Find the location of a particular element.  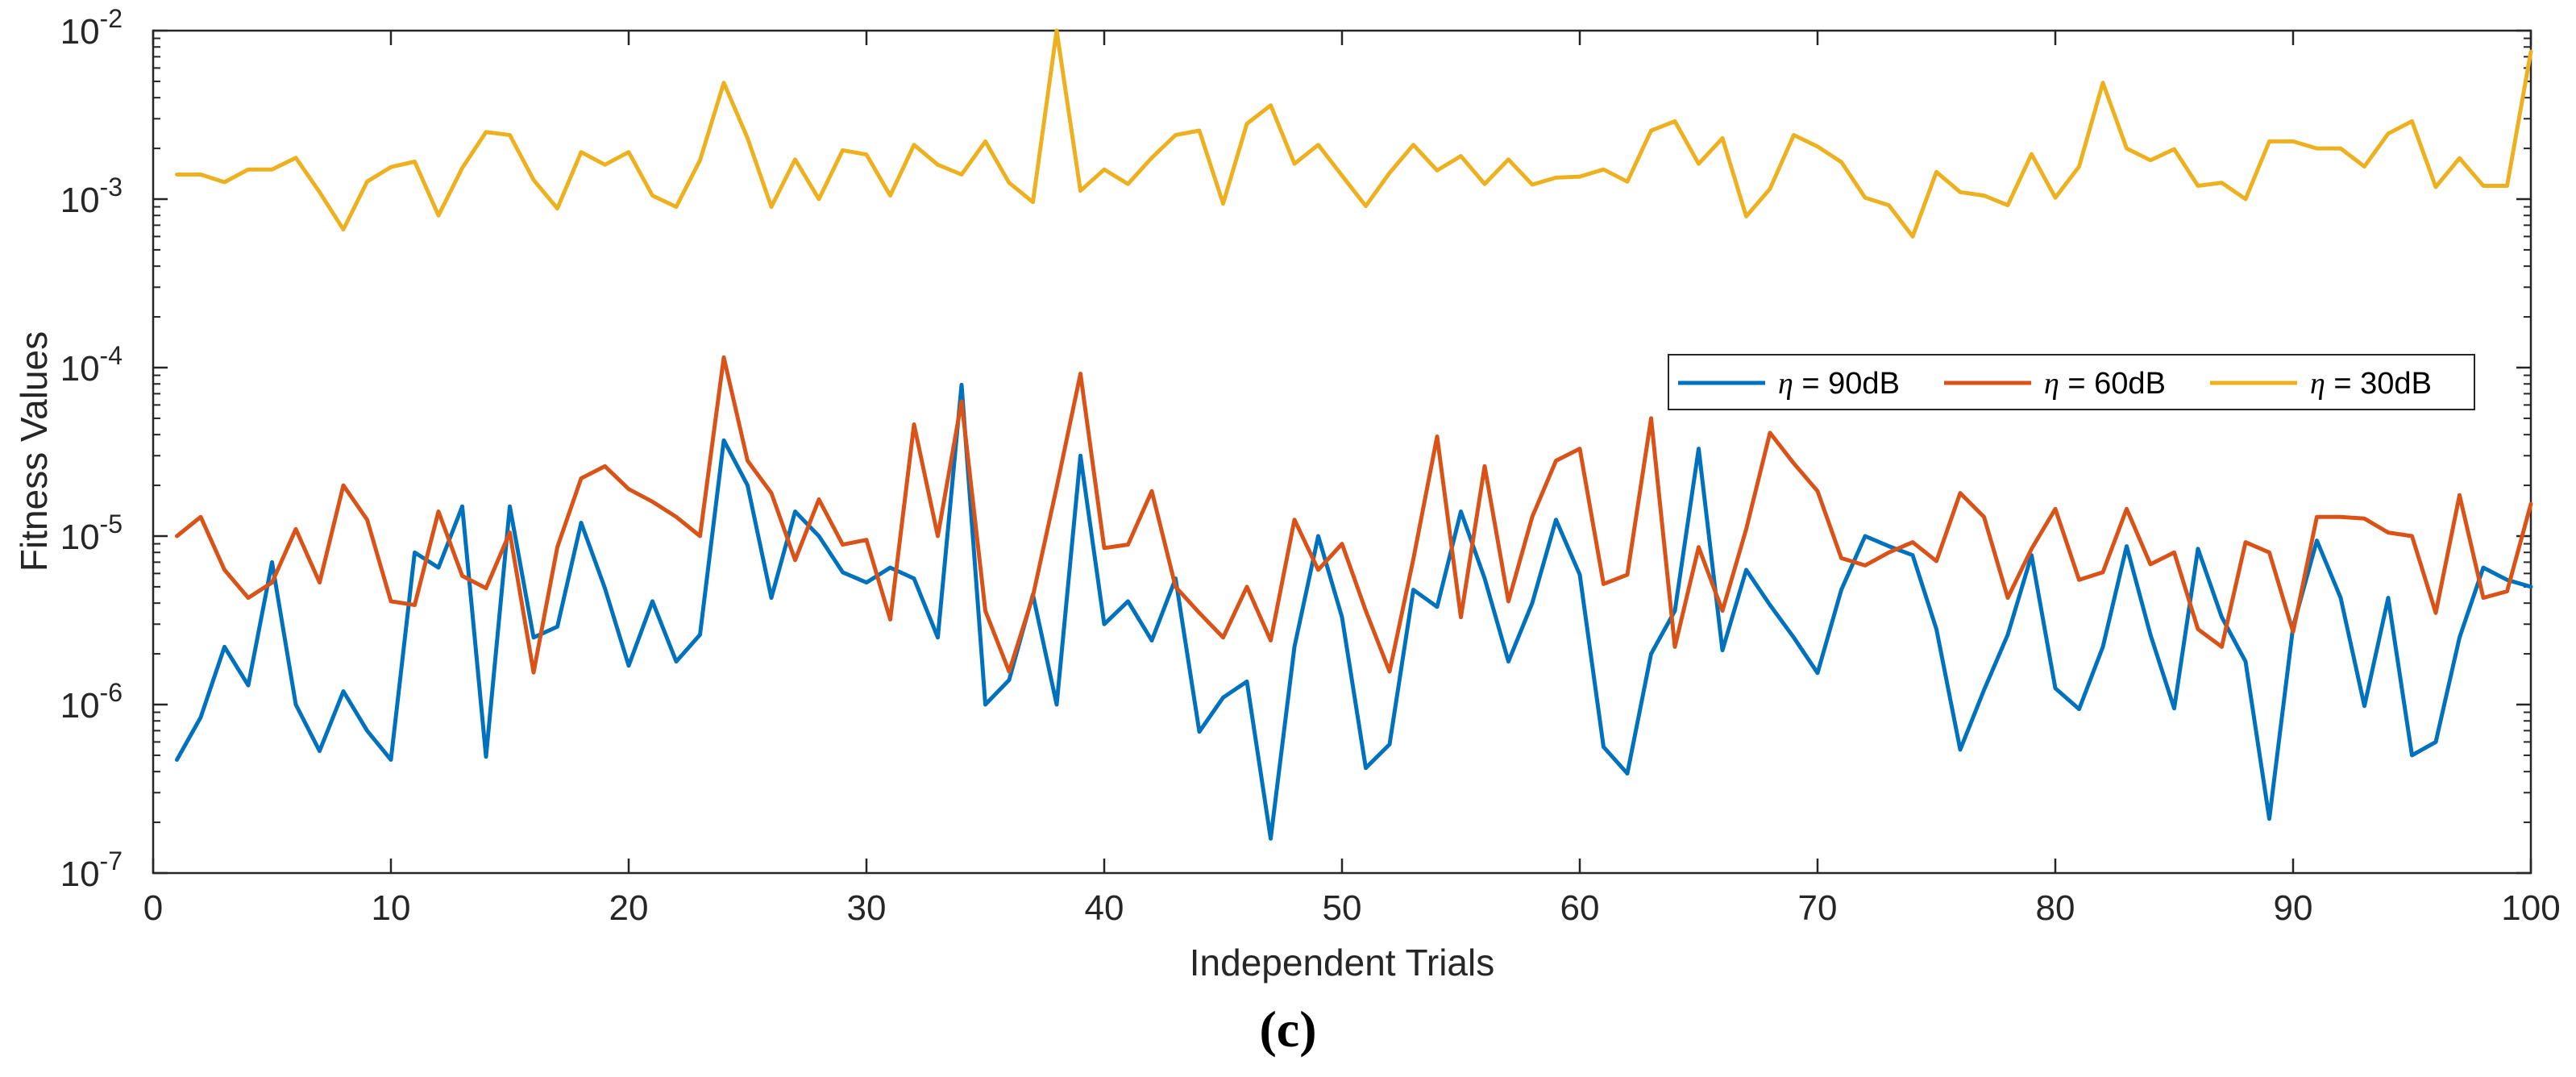

y-tick-exponent: -4 is located at coordinates (111, 355).